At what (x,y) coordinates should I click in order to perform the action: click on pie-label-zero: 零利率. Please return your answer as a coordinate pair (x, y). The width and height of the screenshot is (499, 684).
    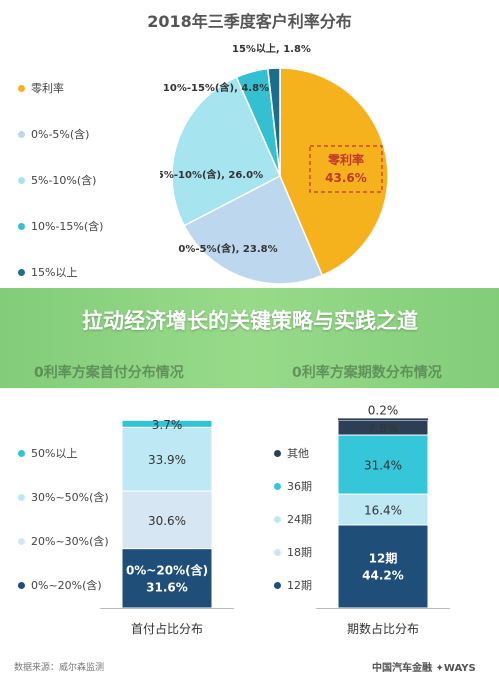
    Looking at the image, I should click on (345, 159).